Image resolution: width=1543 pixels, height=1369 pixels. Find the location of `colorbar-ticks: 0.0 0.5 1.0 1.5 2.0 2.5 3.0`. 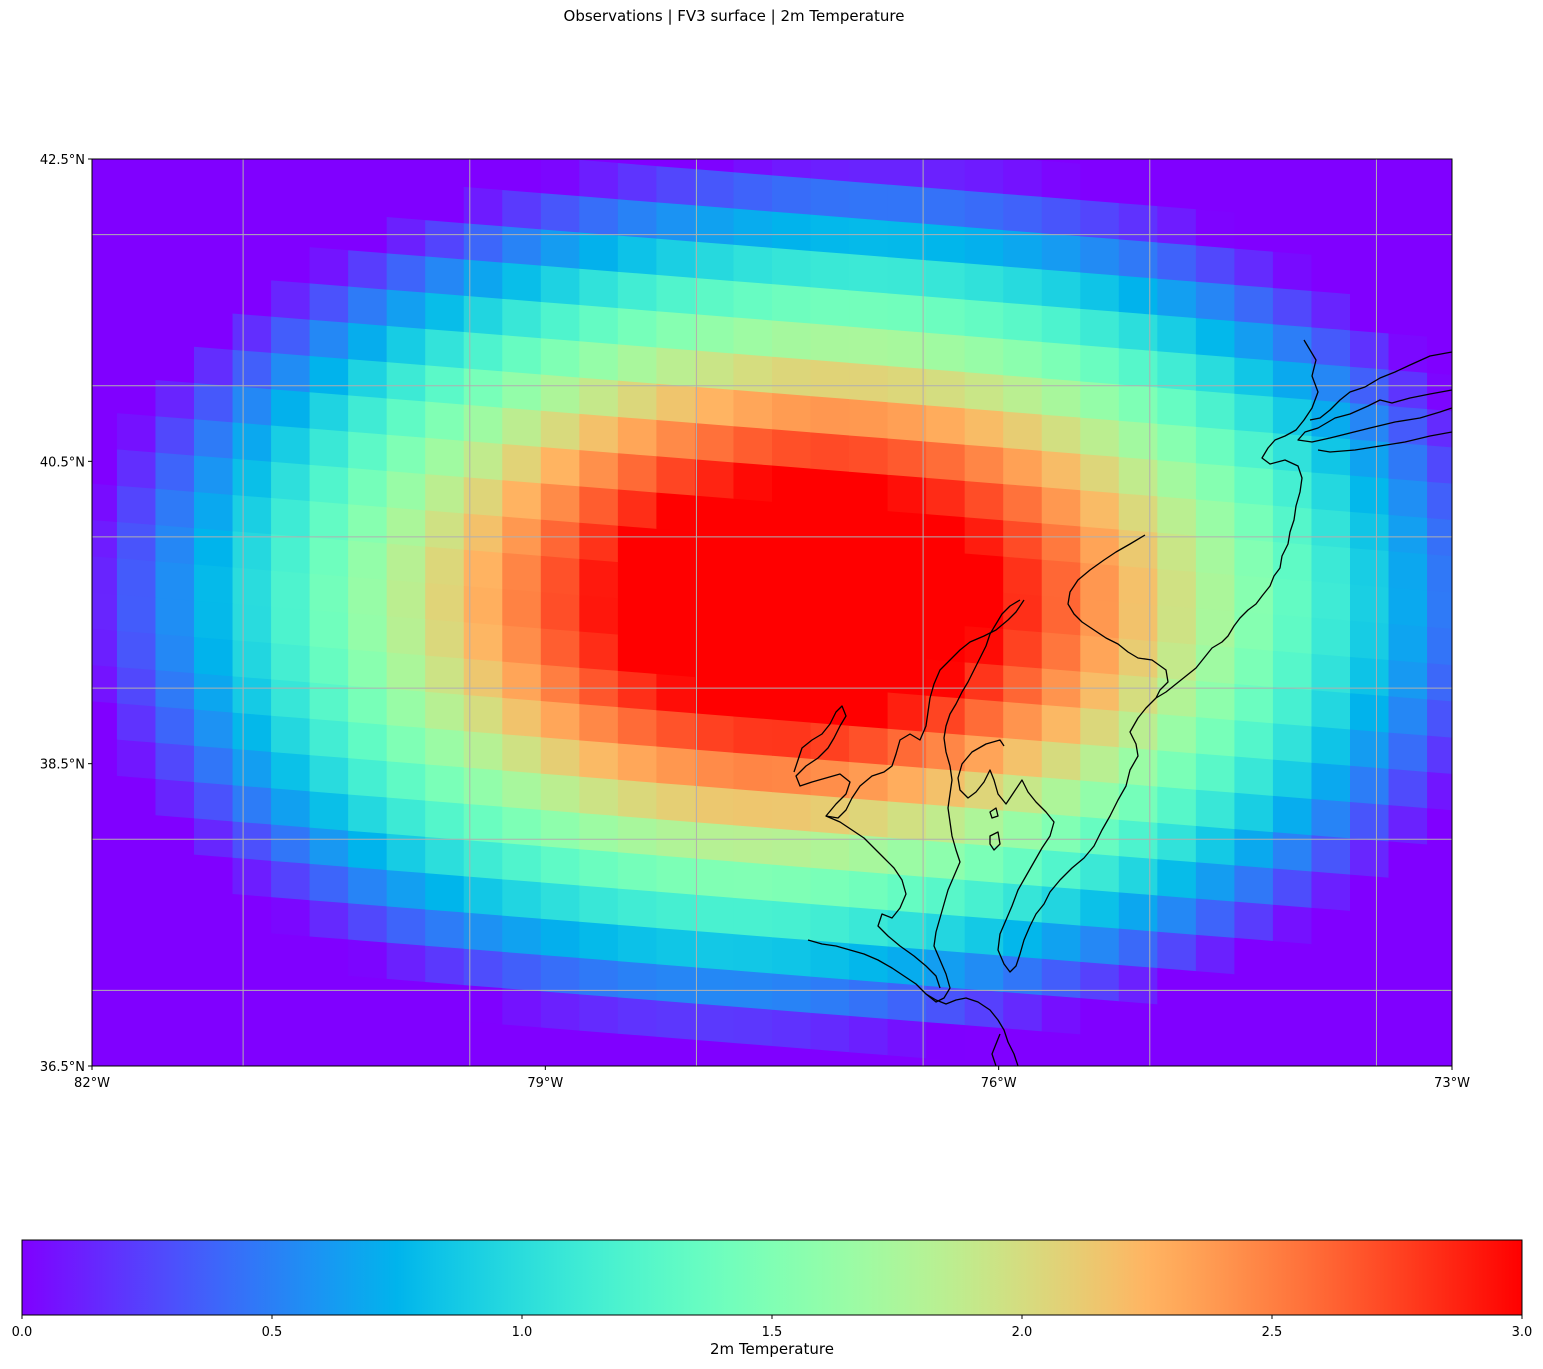

colorbar-ticks: 0.0 0.5 1.0 1.5 2.0 2.5 3.0 is located at coordinates (772, 1327).